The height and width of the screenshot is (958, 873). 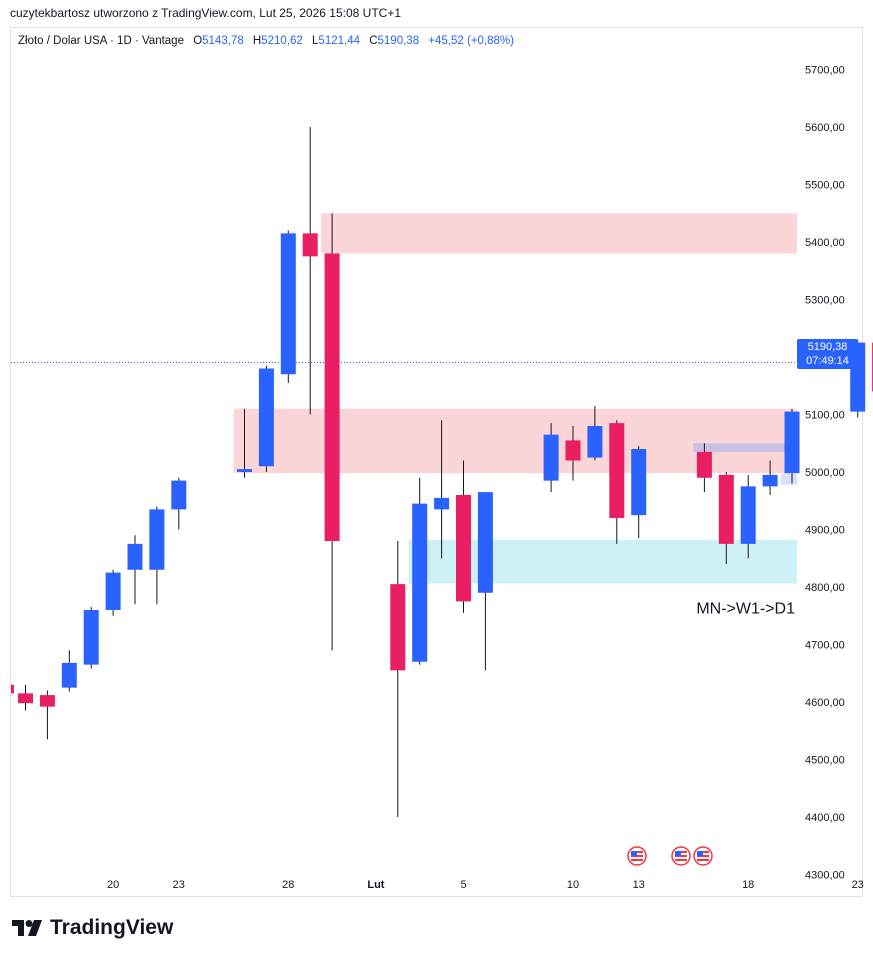 What do you see at coordinates (825, 416) in the screenshot?
I see `y-tick-label: 5100,00` at bounding box center [825, 416].